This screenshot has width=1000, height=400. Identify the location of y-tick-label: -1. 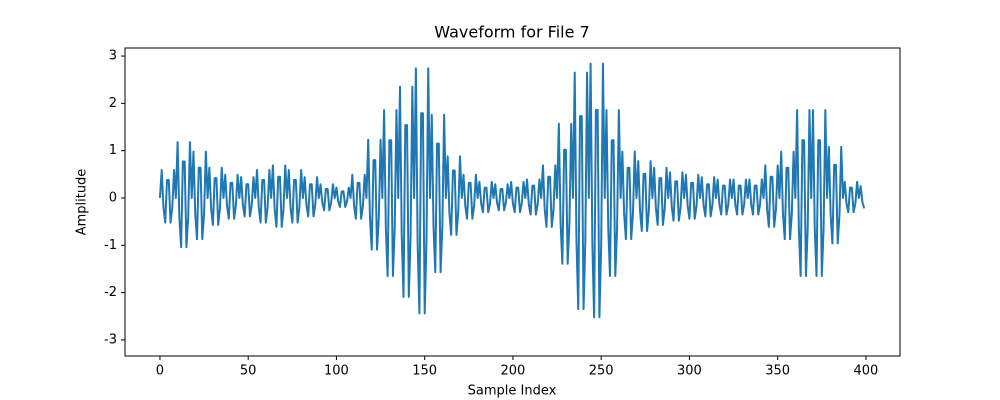
(110, 245).